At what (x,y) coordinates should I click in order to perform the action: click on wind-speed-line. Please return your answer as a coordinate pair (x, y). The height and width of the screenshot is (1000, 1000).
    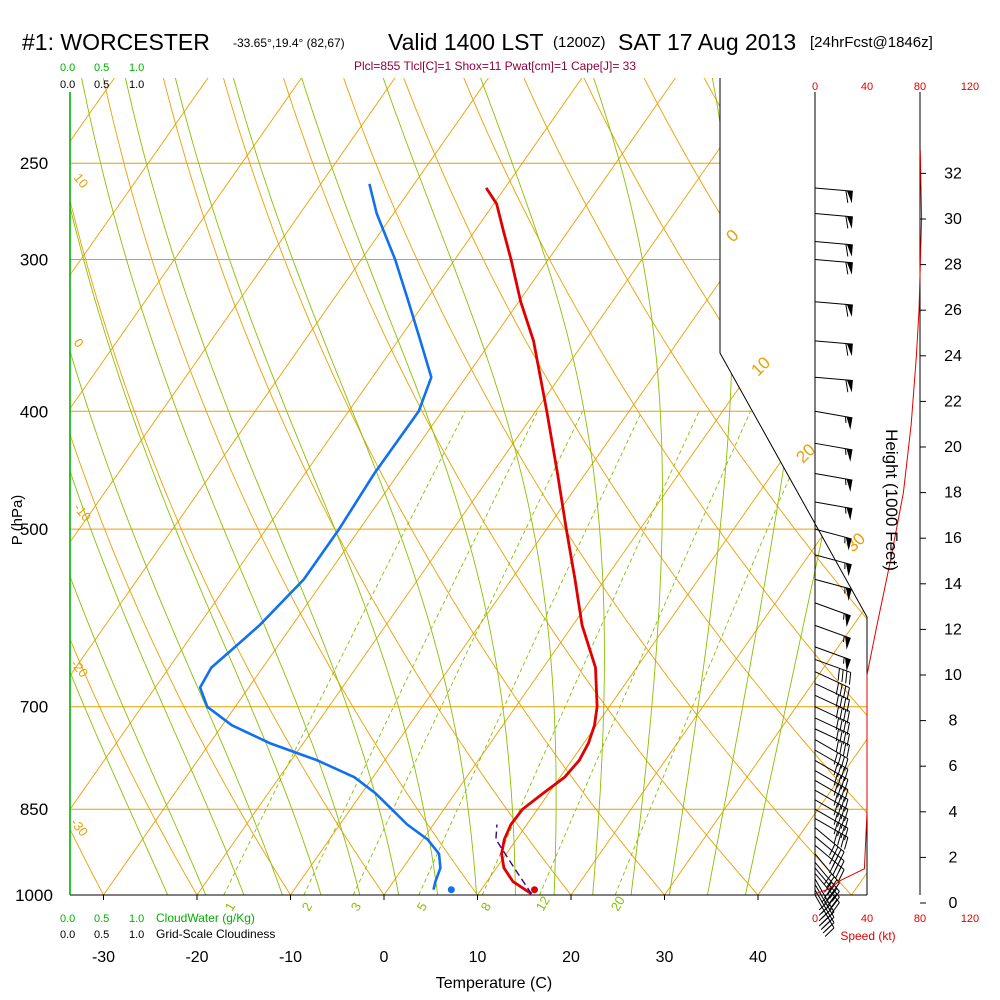
    Looking at the image, I should click on (868, 522).